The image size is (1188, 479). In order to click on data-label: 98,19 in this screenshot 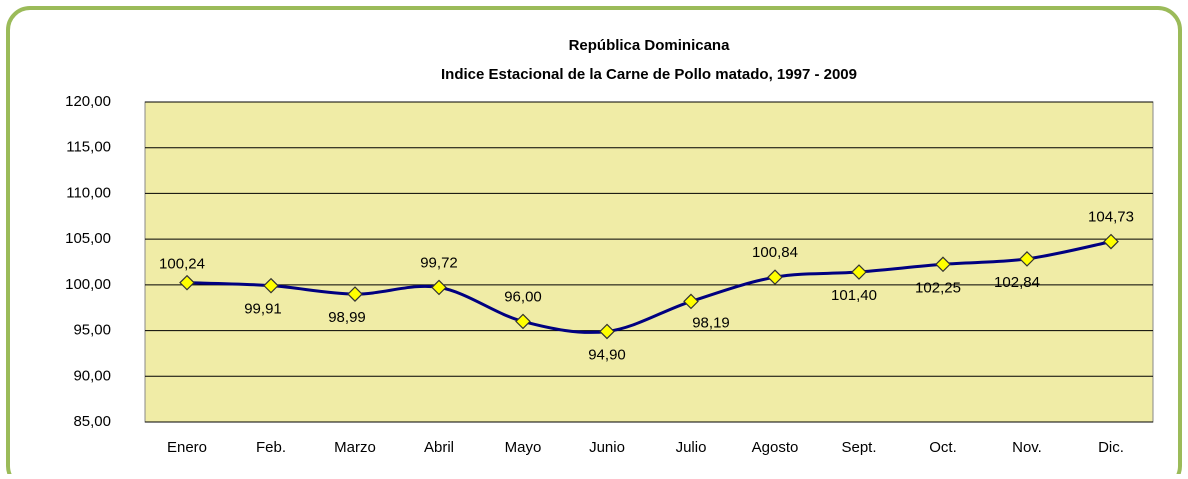, I will do `click(711, 322)`.